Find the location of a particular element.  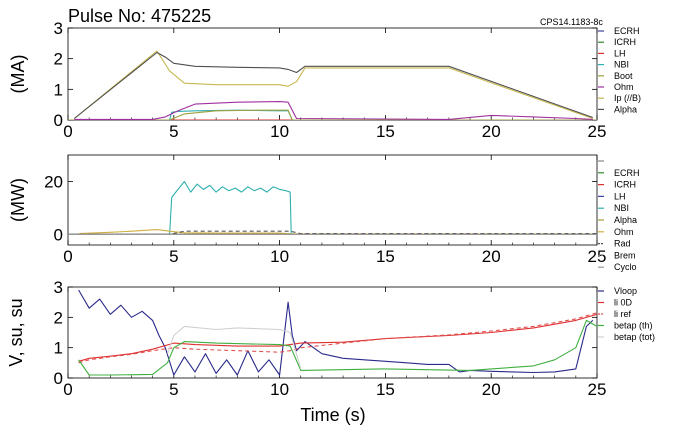

y-axis-label: V, su, su is located at coordinates (16, 332).